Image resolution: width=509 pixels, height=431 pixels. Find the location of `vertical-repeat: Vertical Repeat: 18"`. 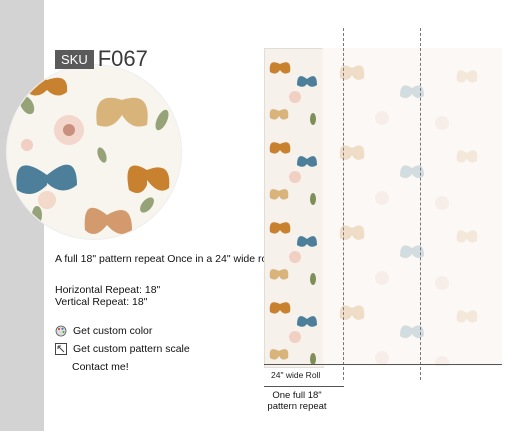

vertical-repeat: Vertical Repeat: 18" is located at coordinates (101, 302).